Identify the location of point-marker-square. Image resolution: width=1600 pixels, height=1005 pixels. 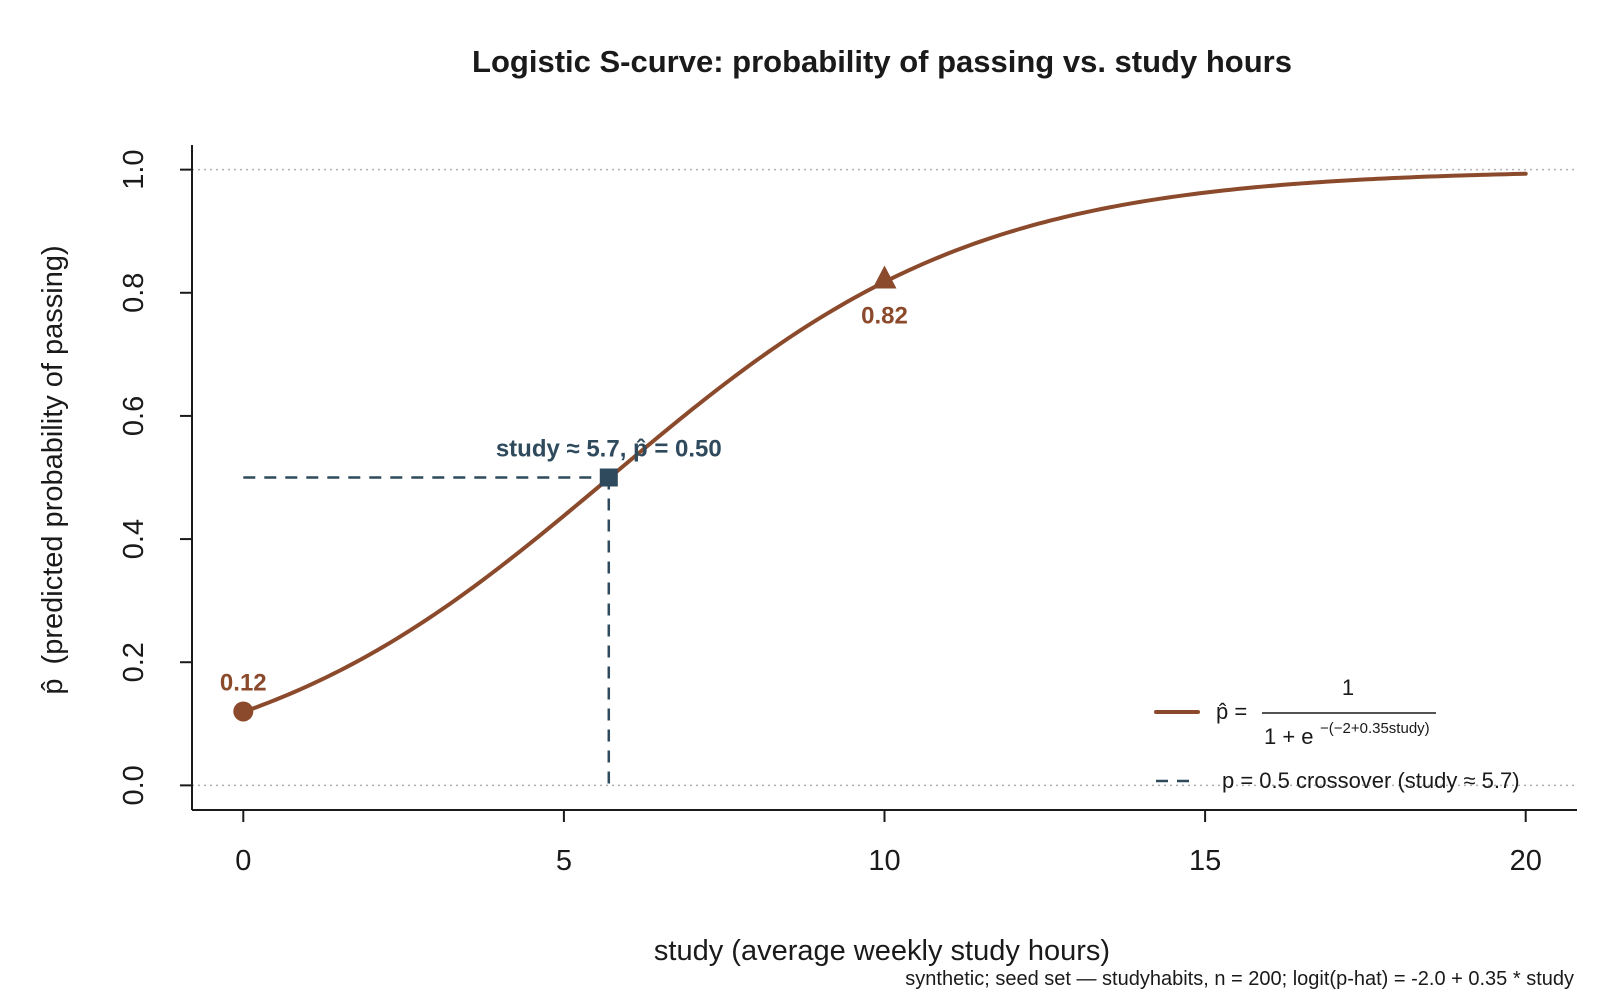
(608, 477).